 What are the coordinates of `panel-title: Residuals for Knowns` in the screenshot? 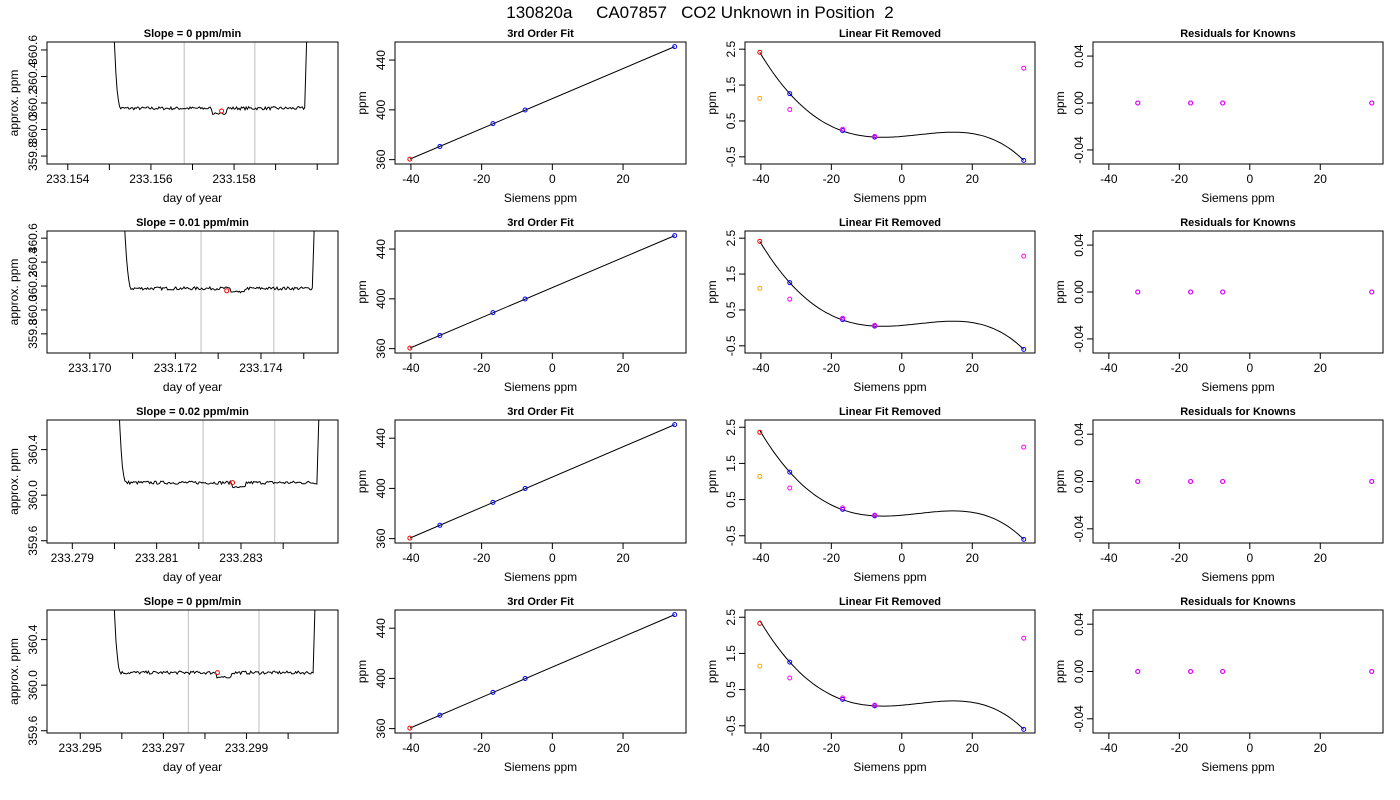 It's located at (1238, 34).